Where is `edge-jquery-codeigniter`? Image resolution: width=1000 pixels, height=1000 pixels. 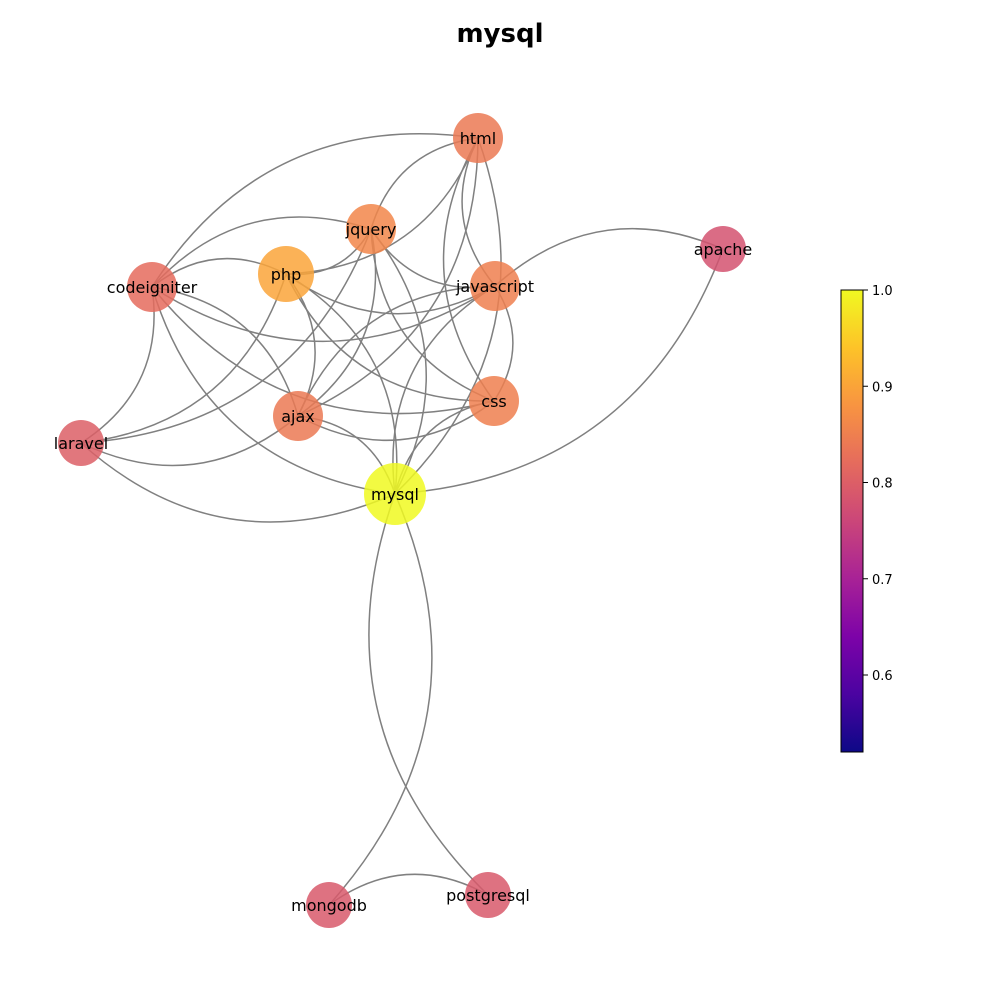
edge-jquery-codeigniter is located at coordinates (261, 252).